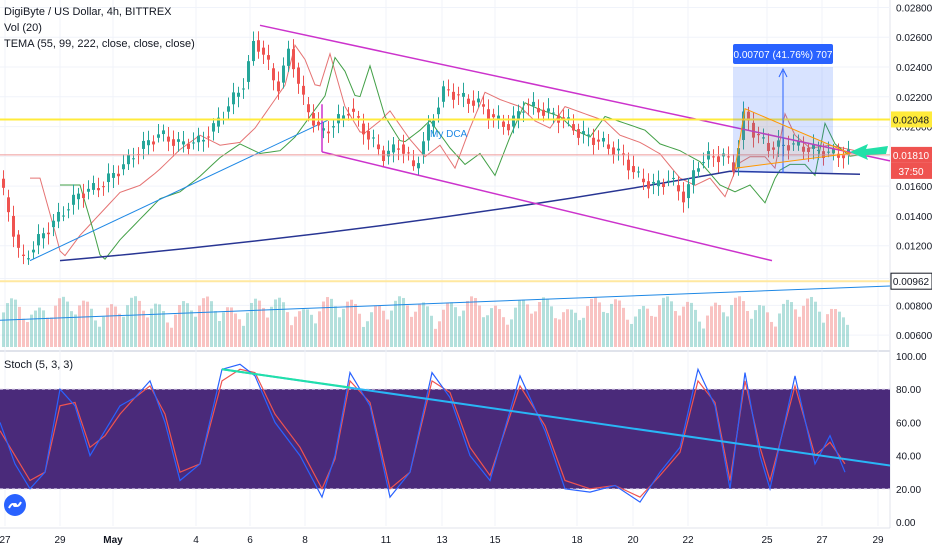 The width and height of the screenshot is (932, 550). Describe the element at coordinates (911, 281) in the screenshot. I see `lower-price-badge-bg` at that location.